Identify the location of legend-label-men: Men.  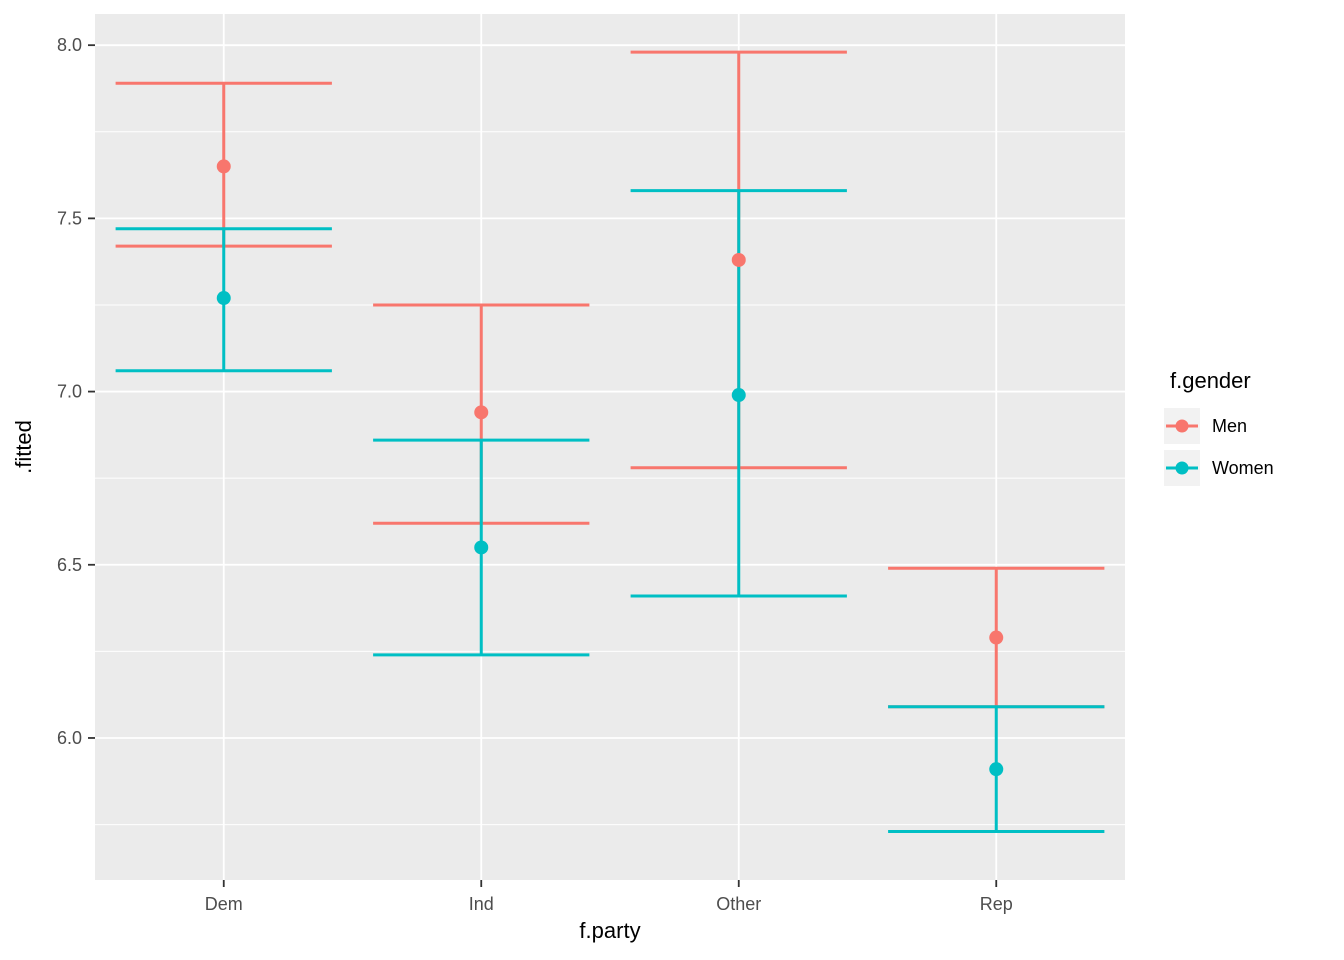
(1230, 425).